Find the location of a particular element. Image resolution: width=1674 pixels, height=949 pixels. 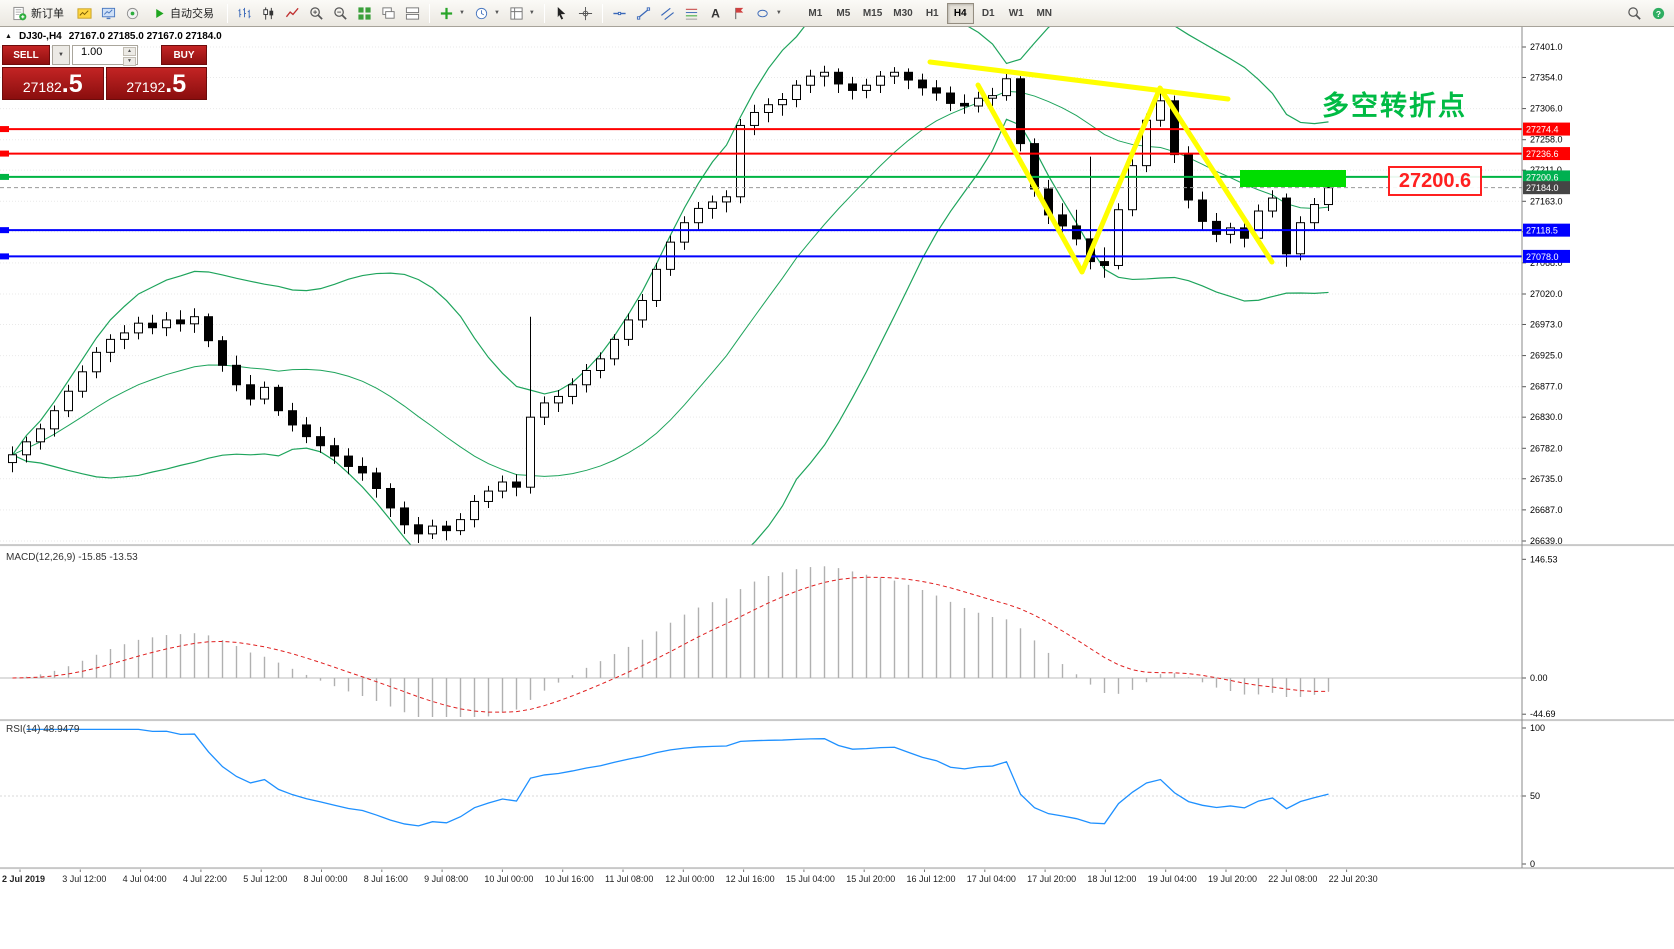

new-chart-button is located at coordinates (84, 13).